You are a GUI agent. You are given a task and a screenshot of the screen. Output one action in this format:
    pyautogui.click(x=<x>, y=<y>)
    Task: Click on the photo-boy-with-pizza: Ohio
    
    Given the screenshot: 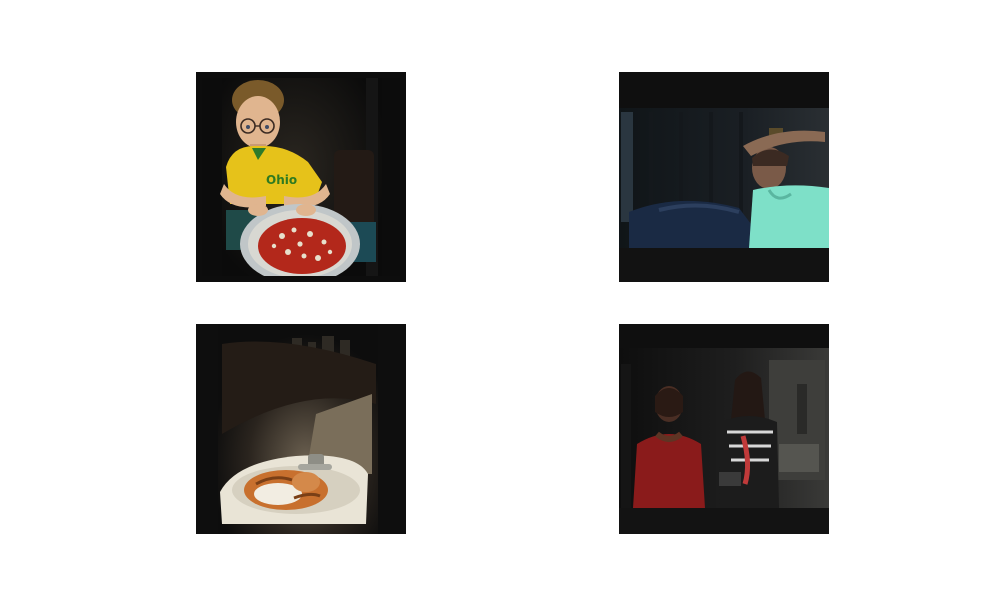 What is the action you would take?
    pyautogui.click(x=301, y=177)
    